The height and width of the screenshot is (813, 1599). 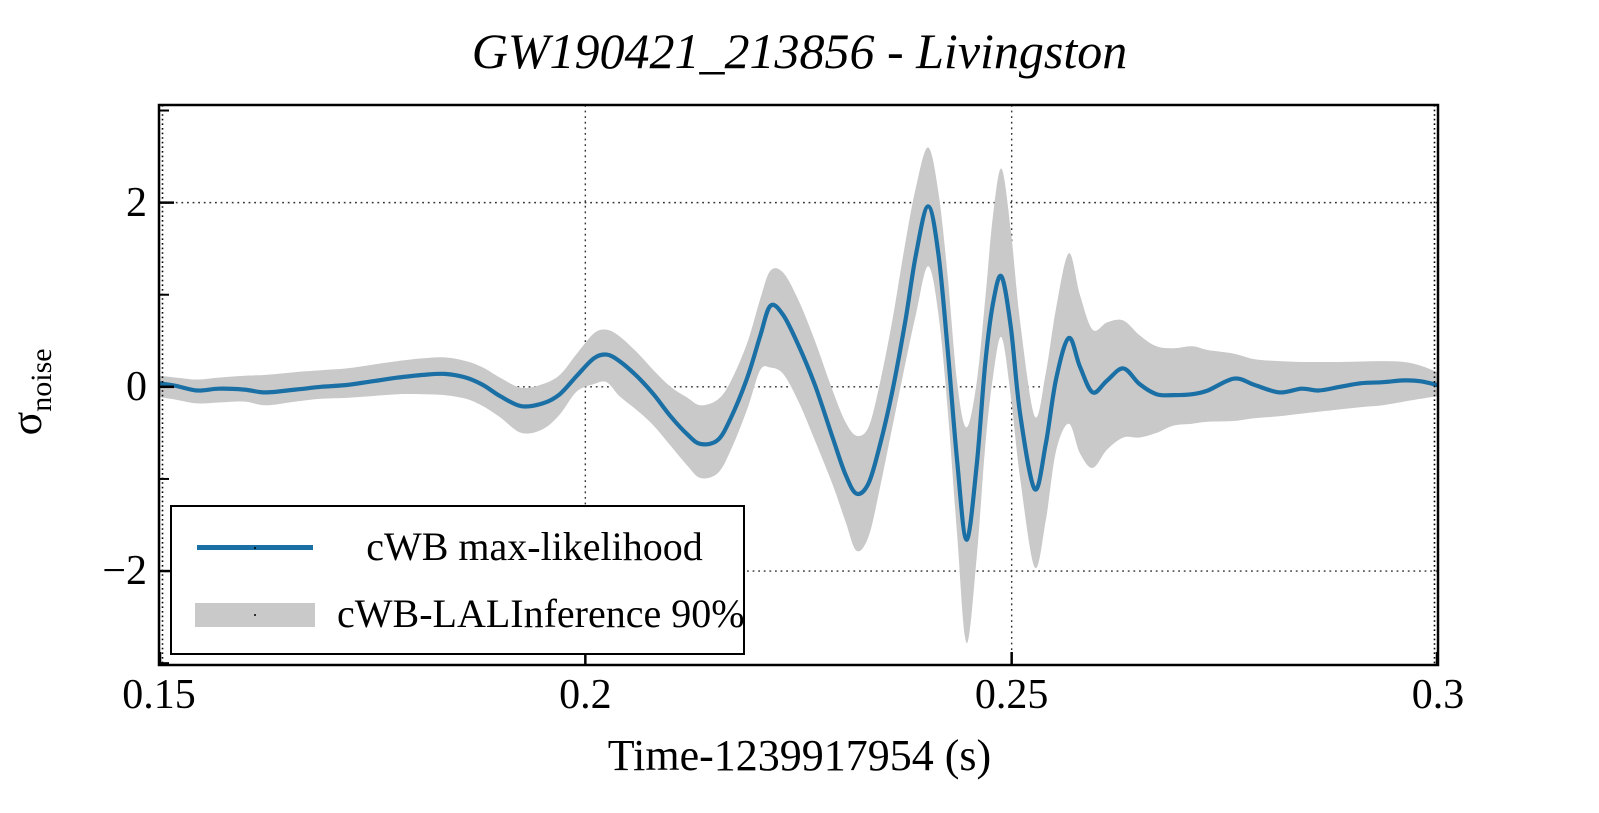 I want to click on sigma-symbol: σ, so click(x=27, y=423).